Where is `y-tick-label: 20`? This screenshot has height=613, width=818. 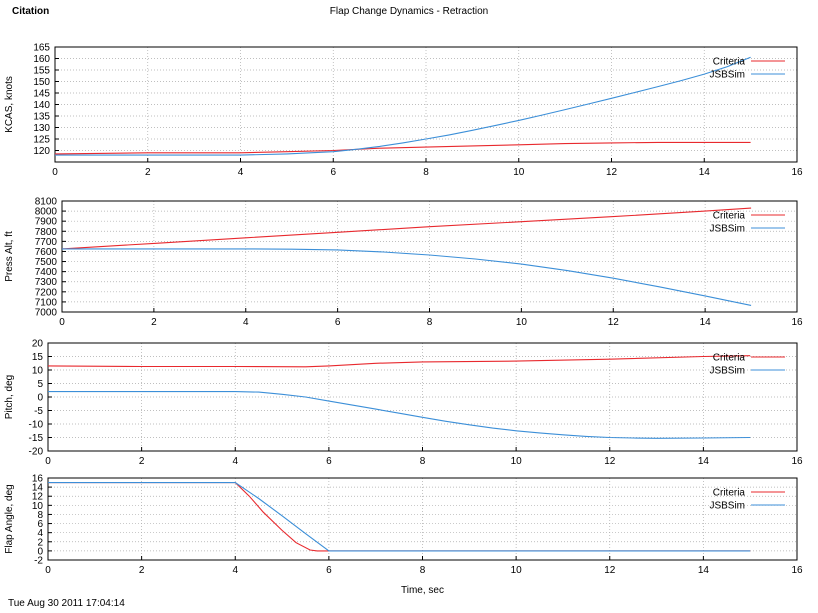
y-tick-label: 20 is located at coordinates (38, 344).